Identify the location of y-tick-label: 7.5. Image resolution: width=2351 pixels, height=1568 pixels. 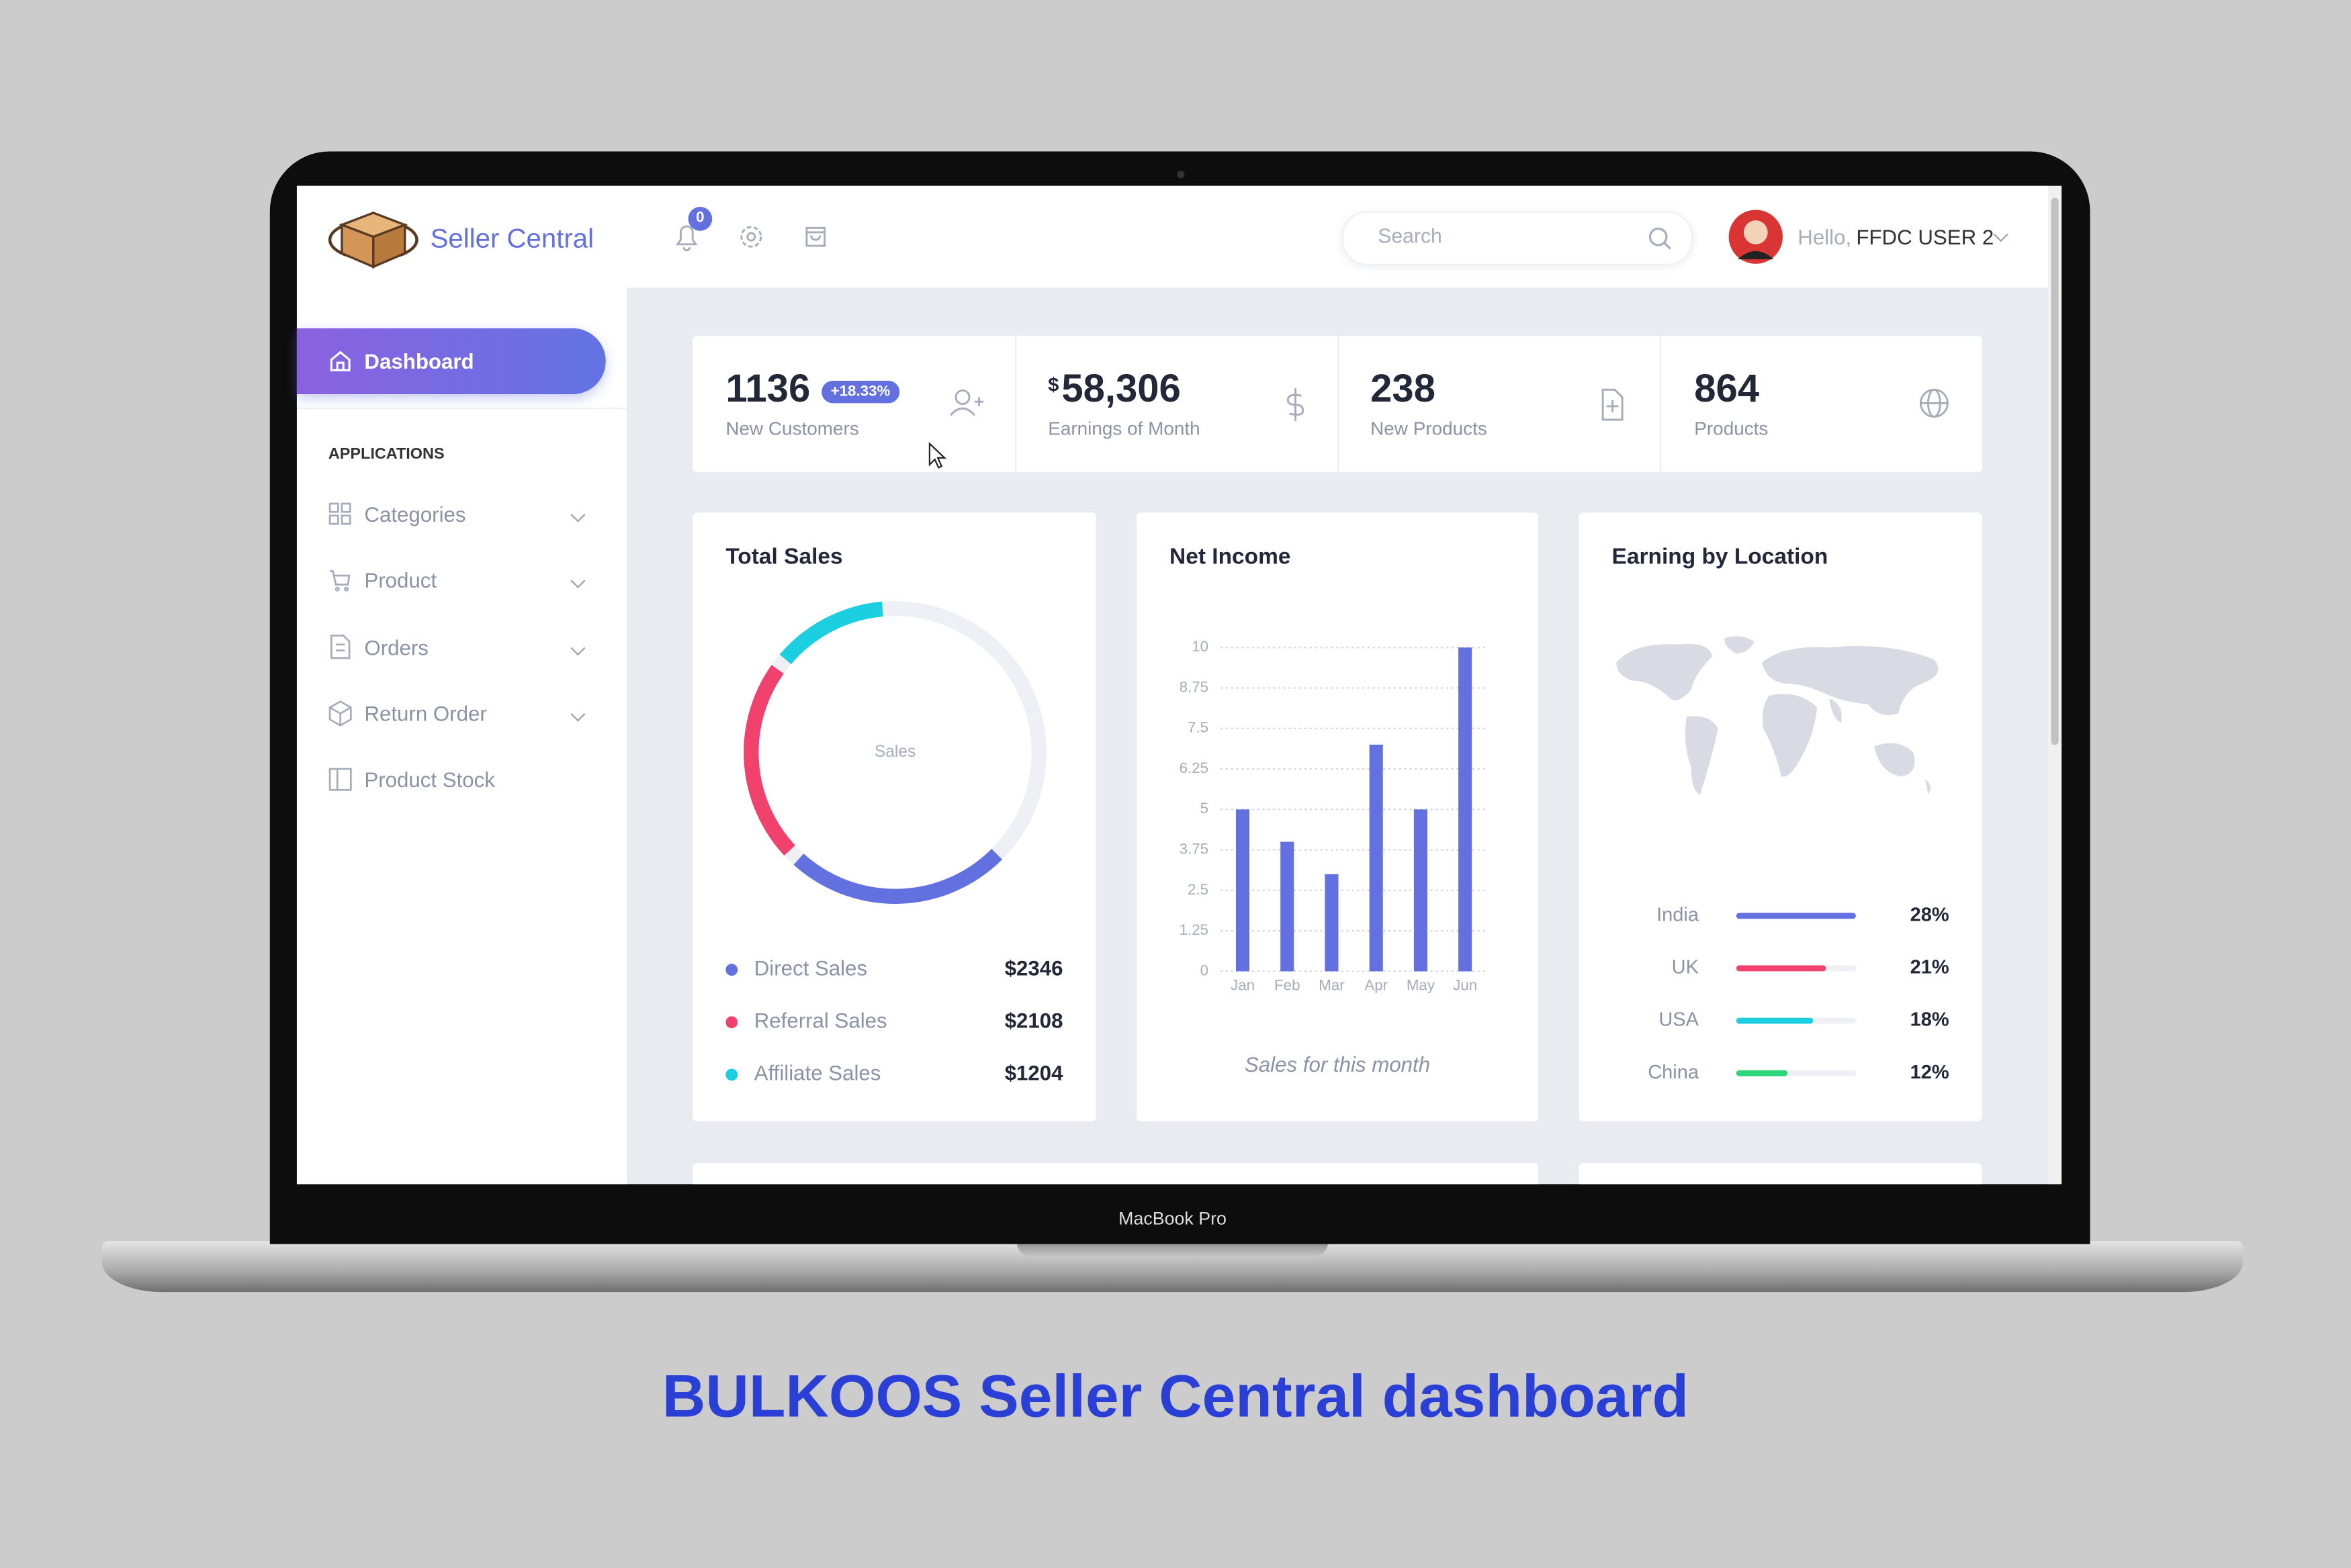
(1198, 727).